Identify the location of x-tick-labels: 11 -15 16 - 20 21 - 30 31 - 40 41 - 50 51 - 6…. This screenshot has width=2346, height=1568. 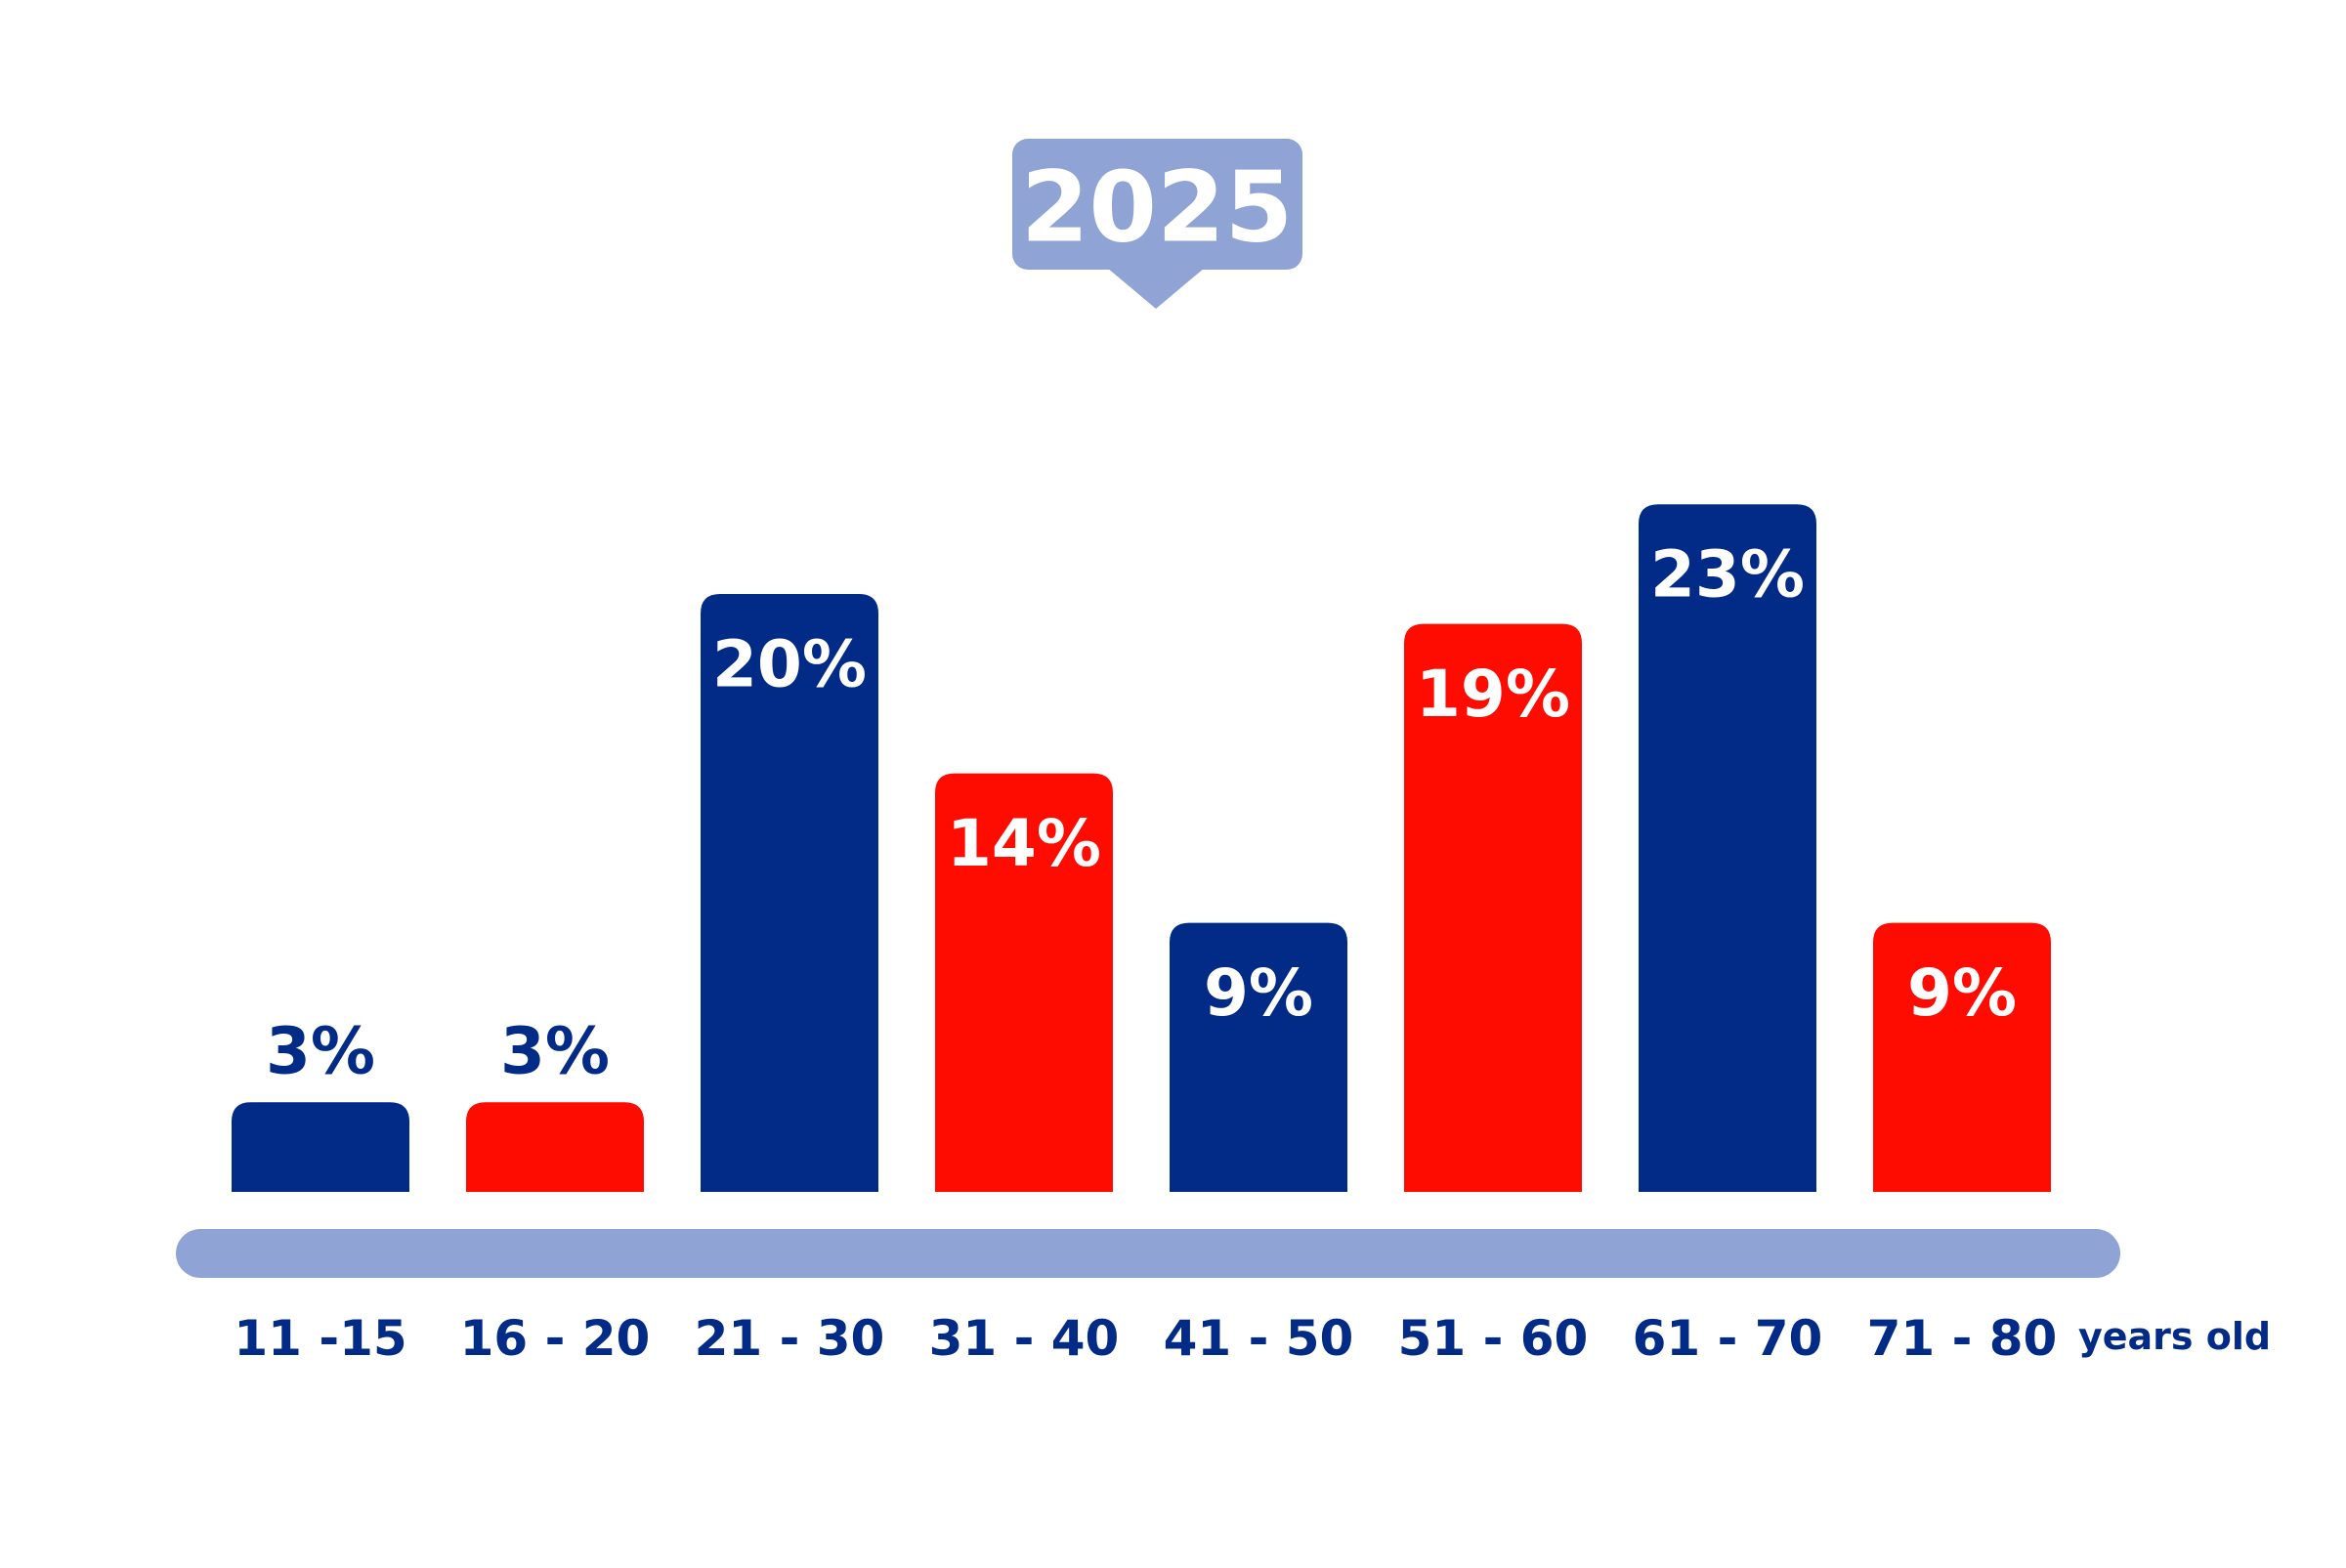
(1145, 1338).